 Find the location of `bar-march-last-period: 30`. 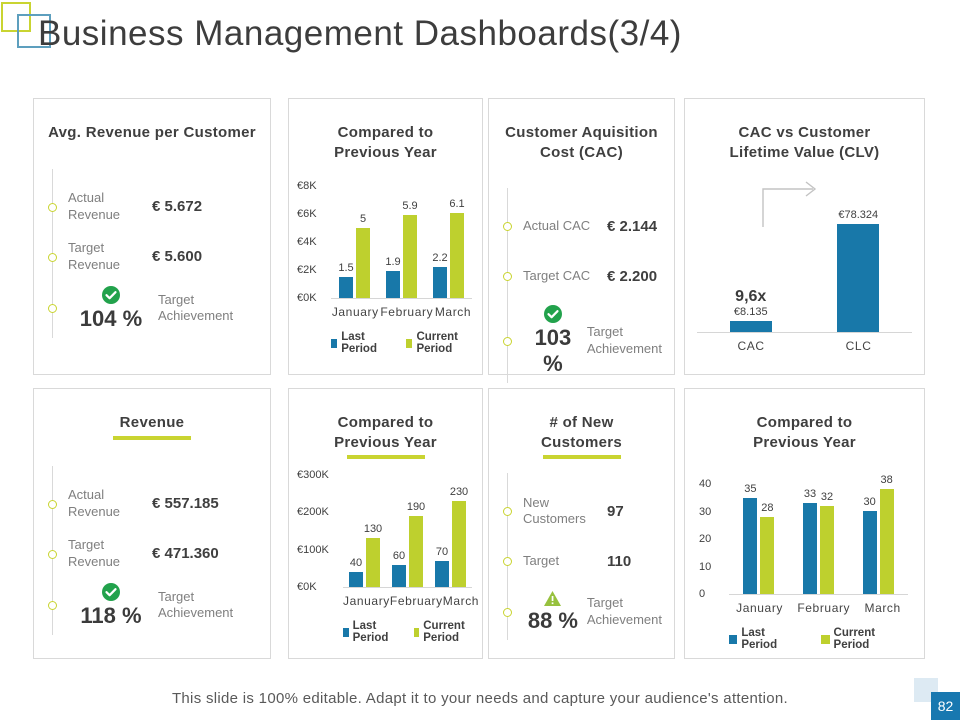

bar-march-last-period: 30 is located at coordinates (869, 545).